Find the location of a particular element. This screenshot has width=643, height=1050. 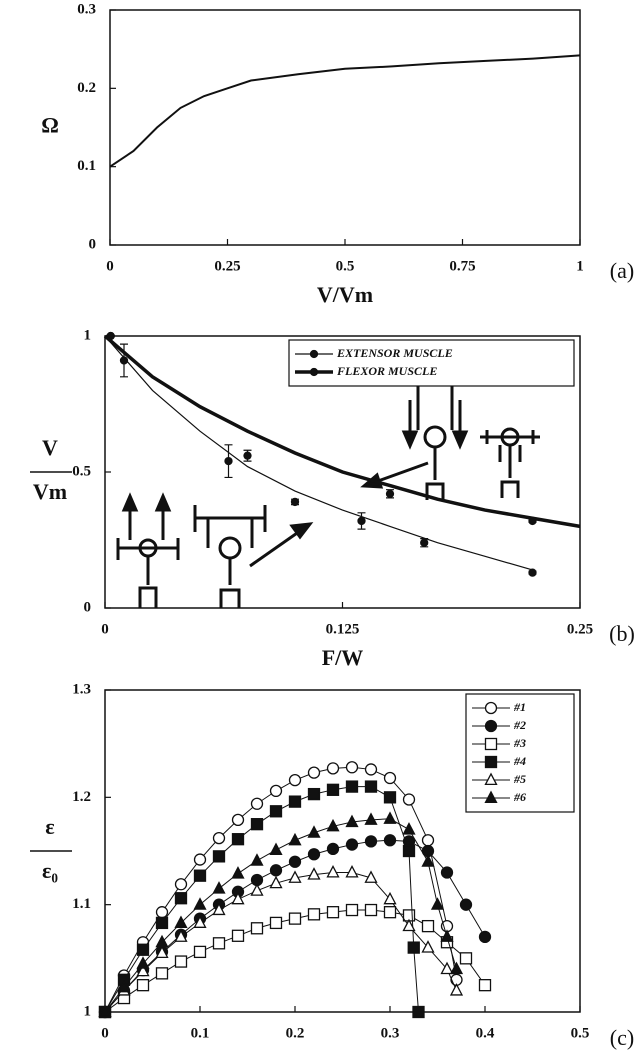

y-tick-label: 1.2 is located at coordinates (81, 797).